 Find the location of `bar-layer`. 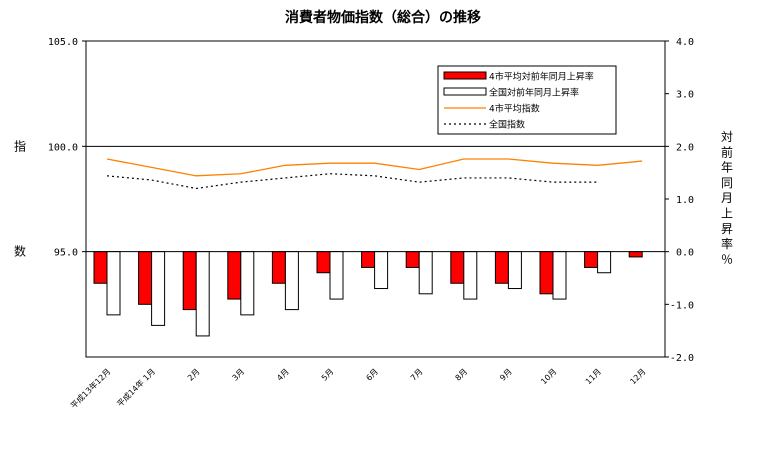

bar-layer is located at coordinates (368, 294).